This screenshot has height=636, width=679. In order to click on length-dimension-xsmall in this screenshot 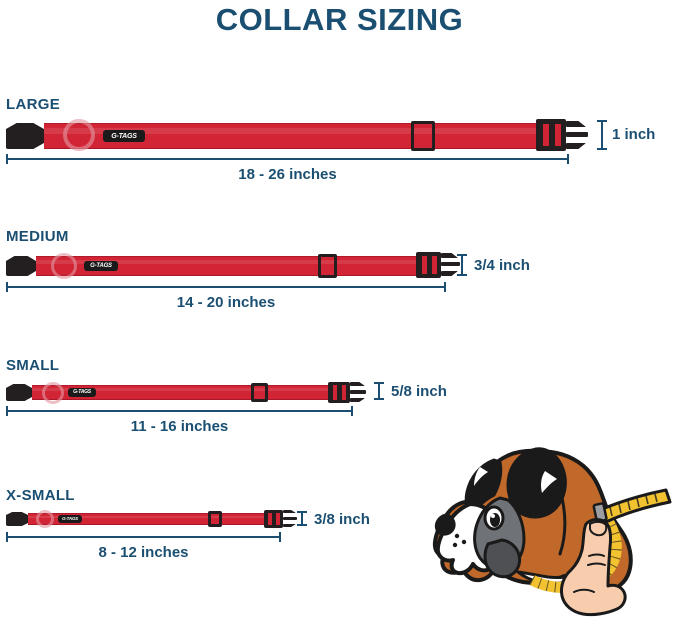, I will do `click(143, 537)`.